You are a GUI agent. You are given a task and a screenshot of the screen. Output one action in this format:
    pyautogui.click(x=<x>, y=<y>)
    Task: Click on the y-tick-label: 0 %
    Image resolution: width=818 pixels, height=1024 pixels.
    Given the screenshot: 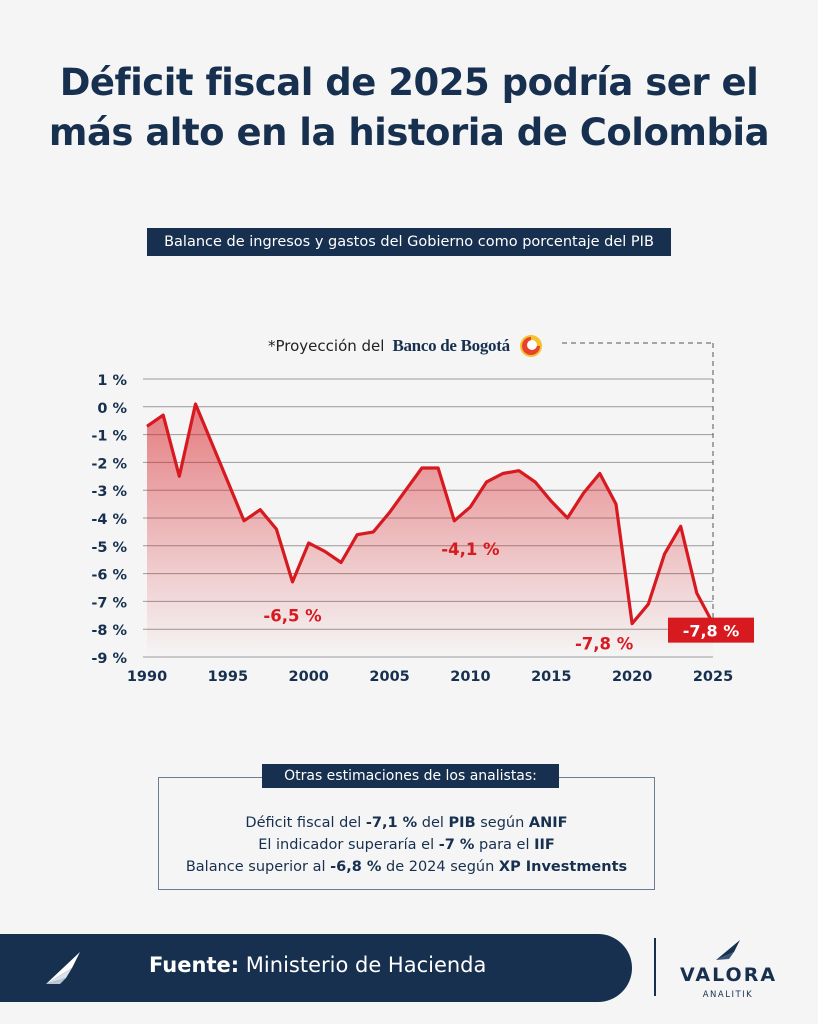 What is the action you would take?
    pyautogui.click(x=112, y=409)
    